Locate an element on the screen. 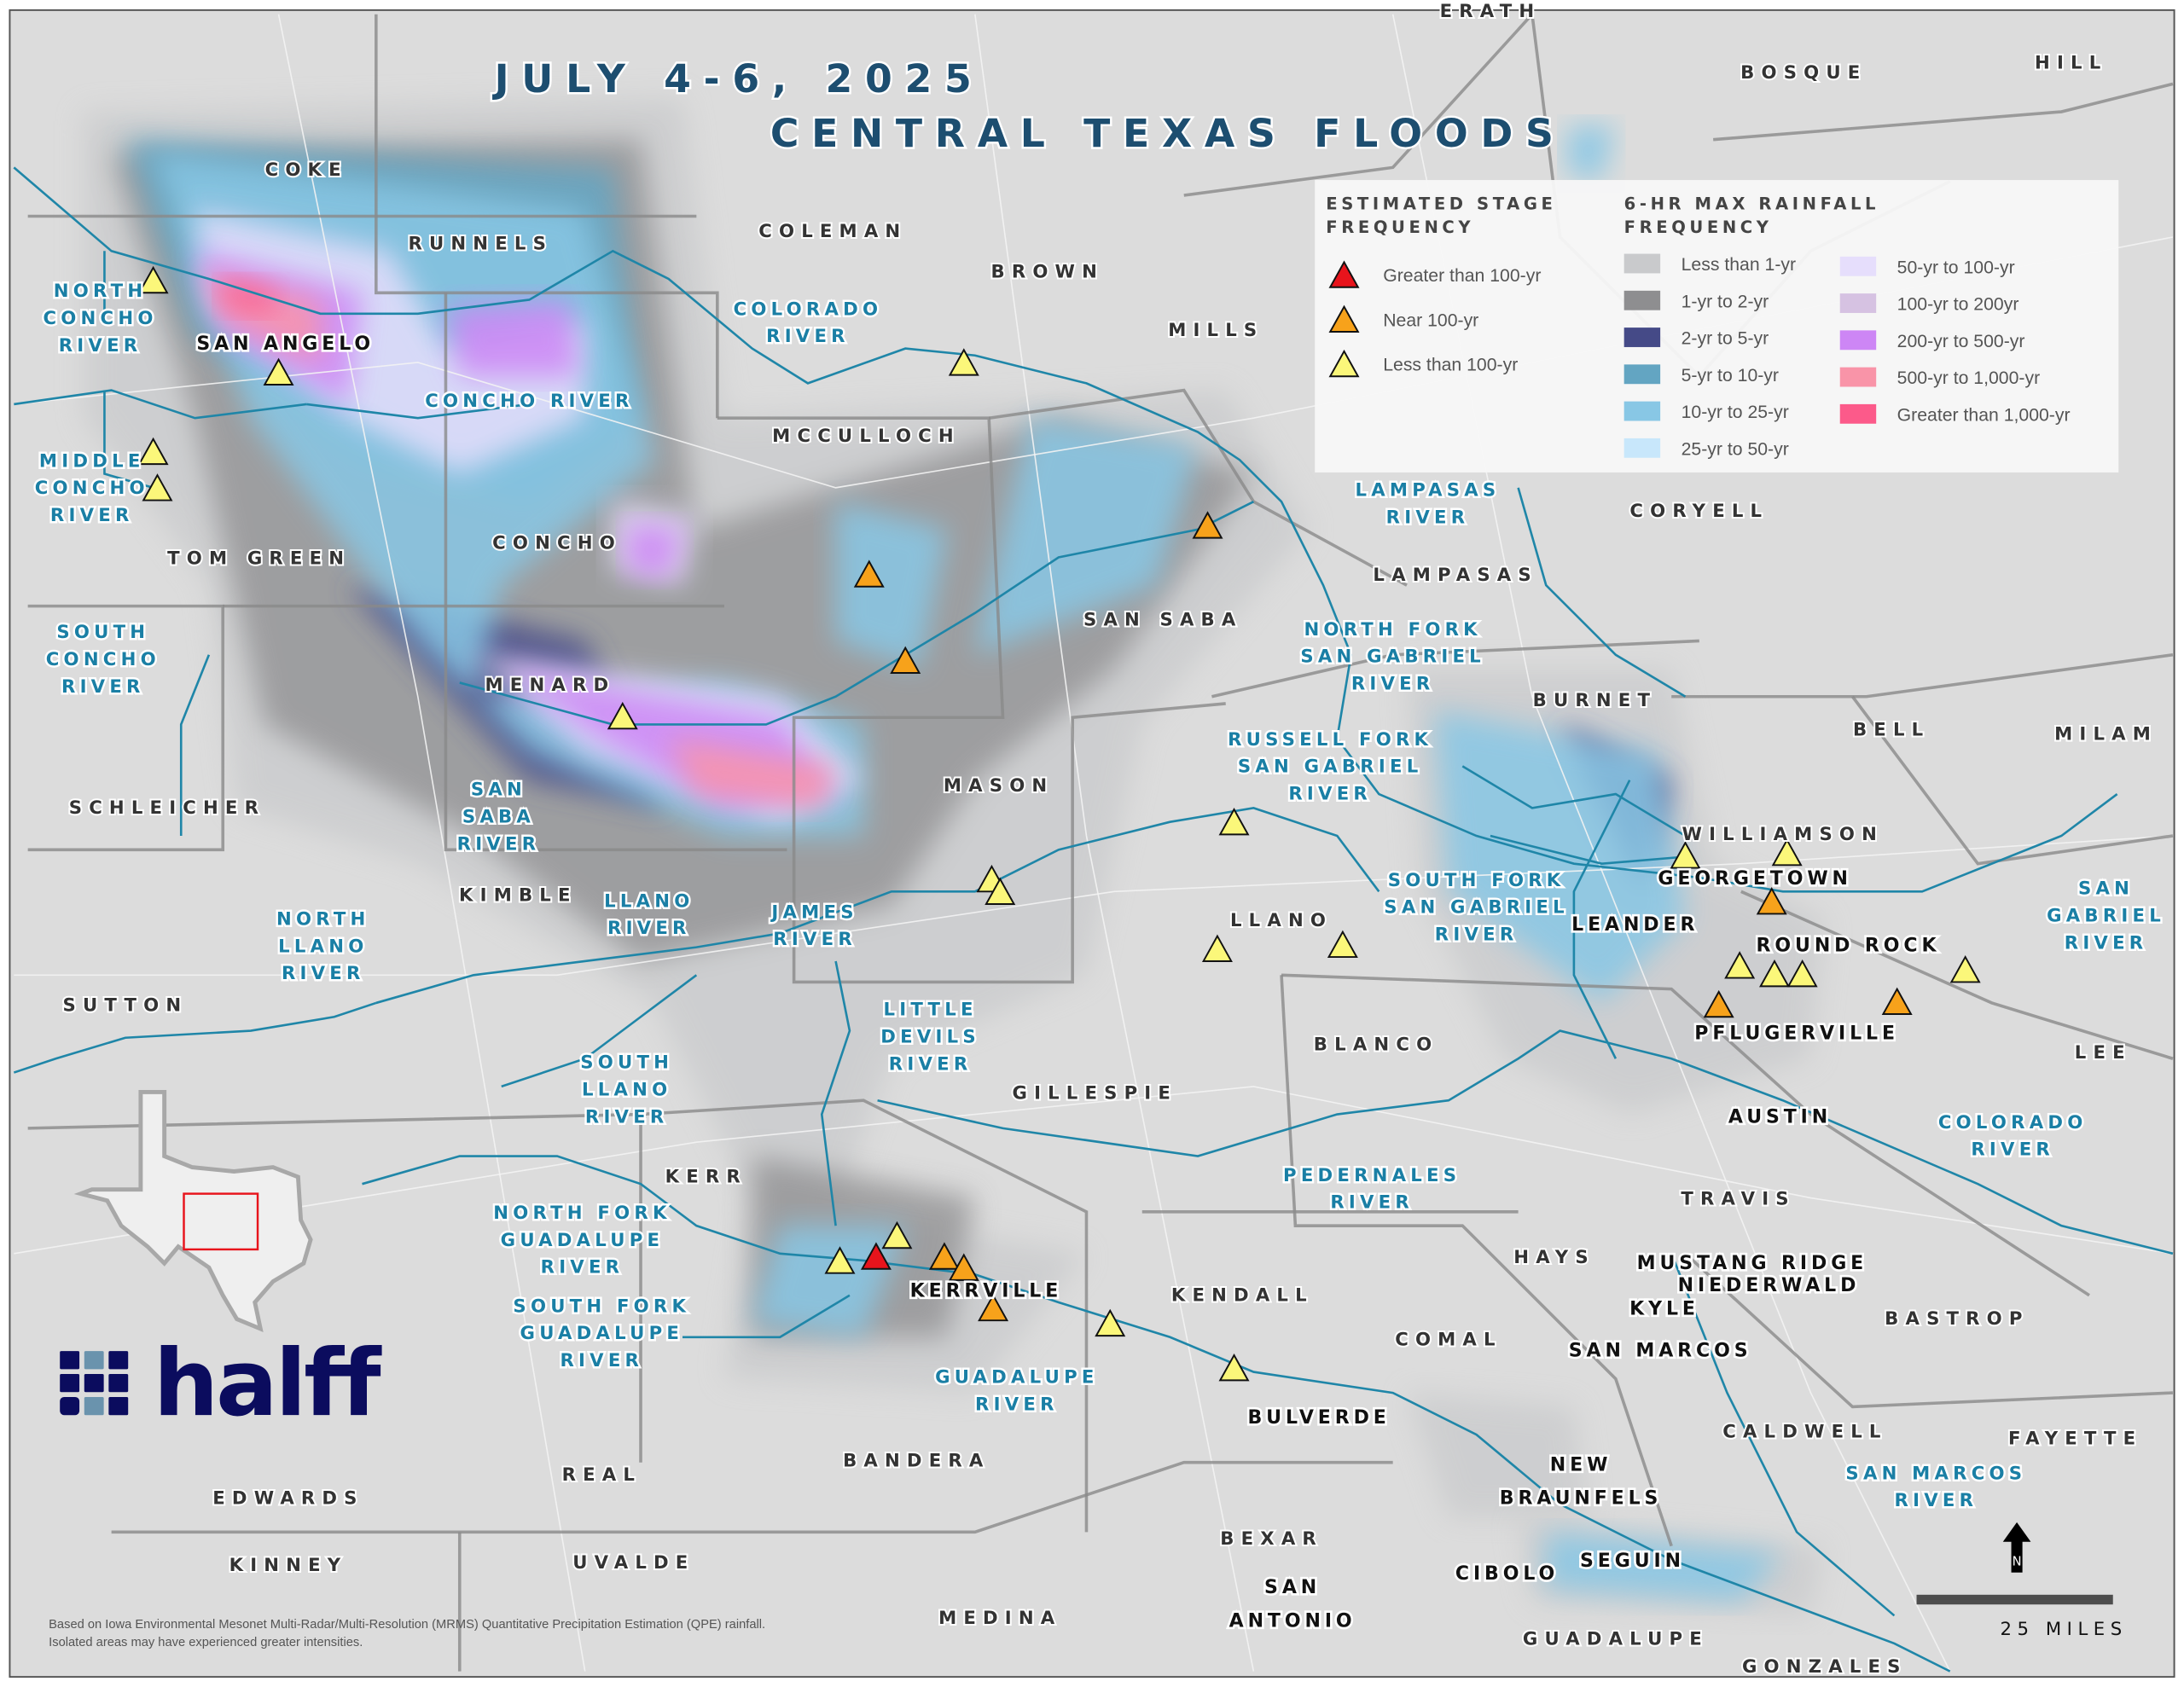 Image resolution: width=2184 pixels, height=1687 pixels. legend-rain-label: 10-yr to 25-yr is located at coordinates (1736, 412).